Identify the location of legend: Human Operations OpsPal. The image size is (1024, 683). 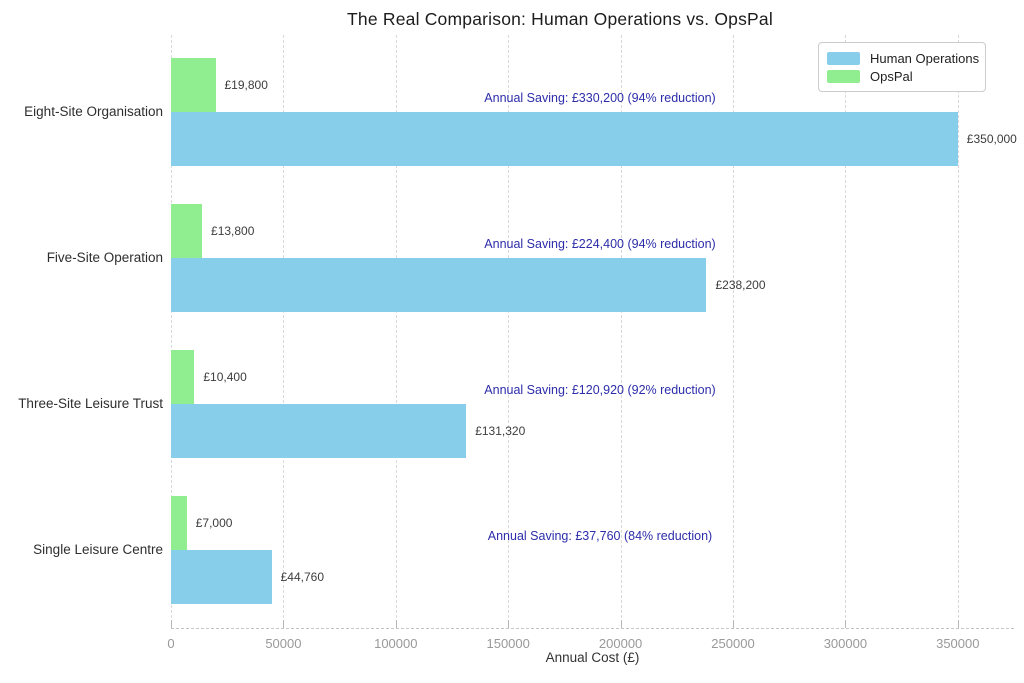
(902, 67).